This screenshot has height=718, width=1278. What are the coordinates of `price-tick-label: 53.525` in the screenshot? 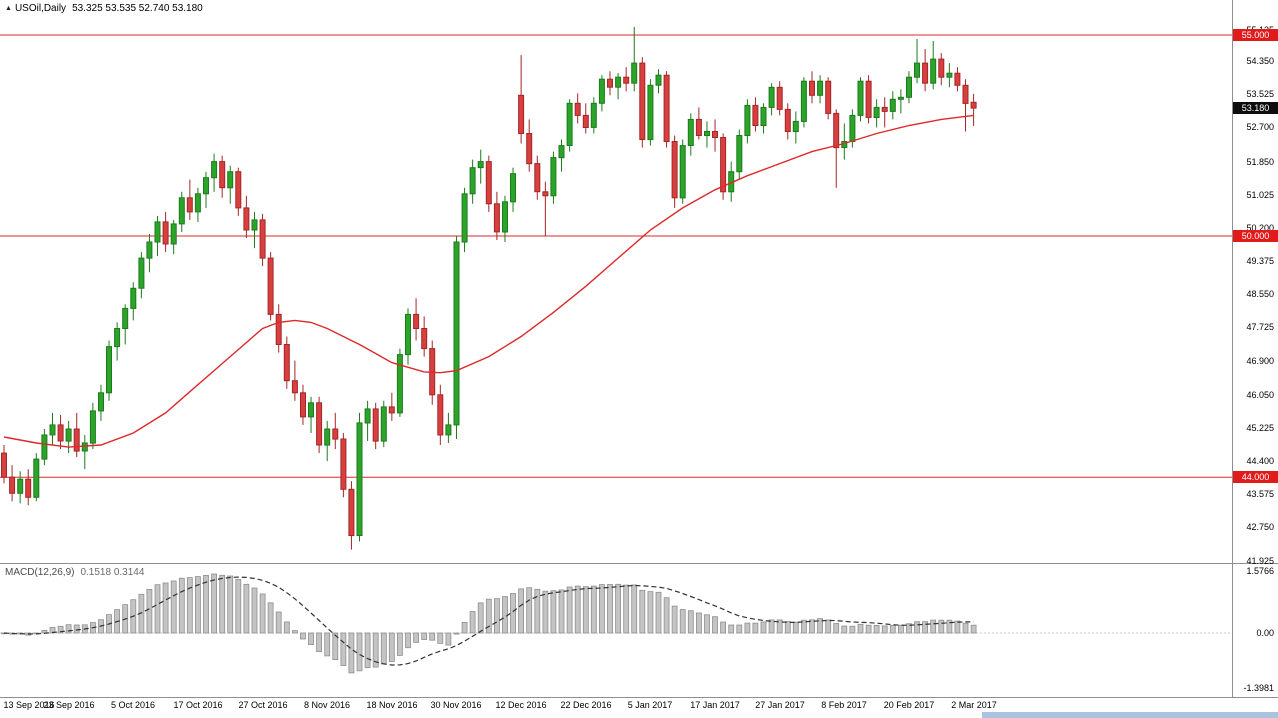 It's located at (1260, 94).